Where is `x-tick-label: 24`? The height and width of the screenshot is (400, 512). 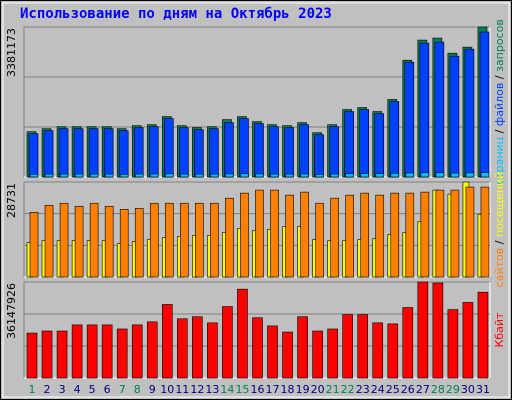
x-tick-label: 24 is located at coordinates (378, 389).